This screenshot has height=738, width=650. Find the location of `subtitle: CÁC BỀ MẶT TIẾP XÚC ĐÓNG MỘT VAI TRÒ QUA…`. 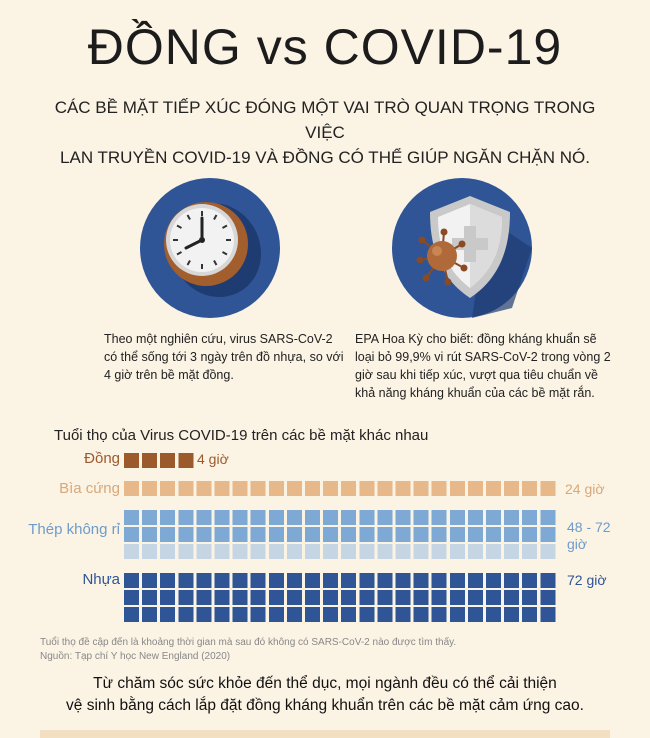

subtitle: CÁC BỀ MẶT TIẾP XÚC ĐÓNG MỘT VAI TRÒ QUA… is located at coordinates (325, 132).